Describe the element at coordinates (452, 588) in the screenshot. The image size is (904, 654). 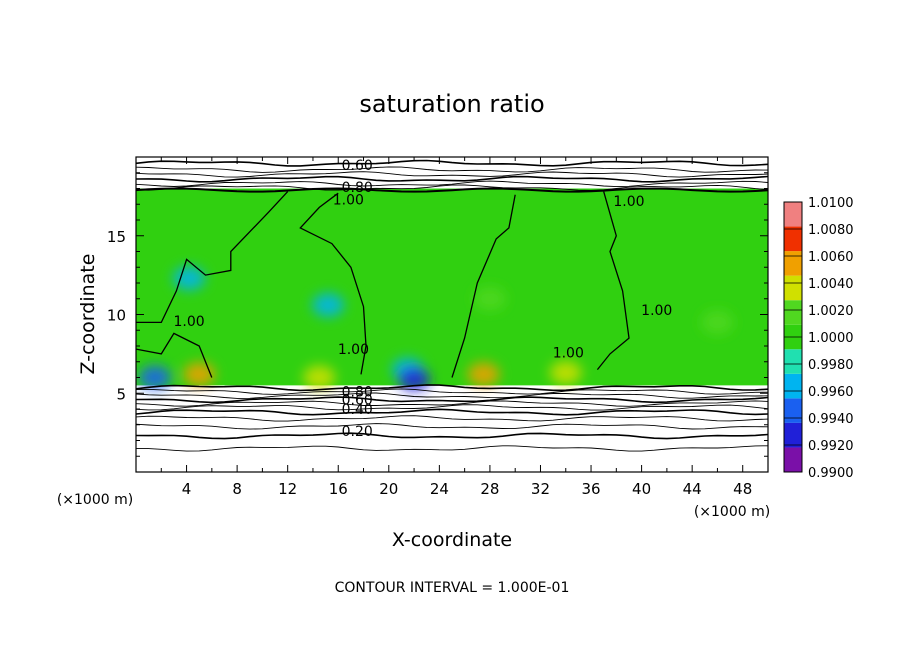
I see `contour-interval-note: CONTOUR INTERVAL = 1.000E-01` at that location.